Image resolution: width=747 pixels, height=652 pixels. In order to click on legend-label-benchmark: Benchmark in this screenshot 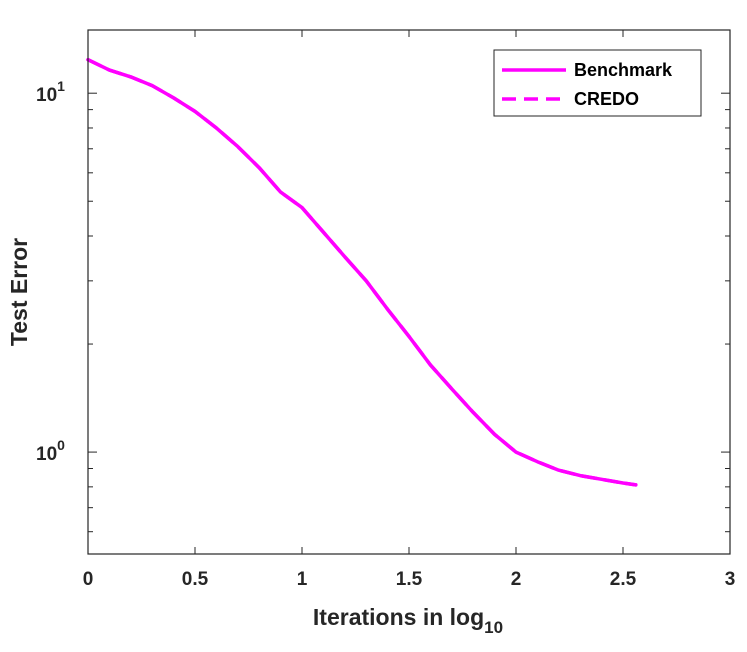, I will do `click(623, 70)`.